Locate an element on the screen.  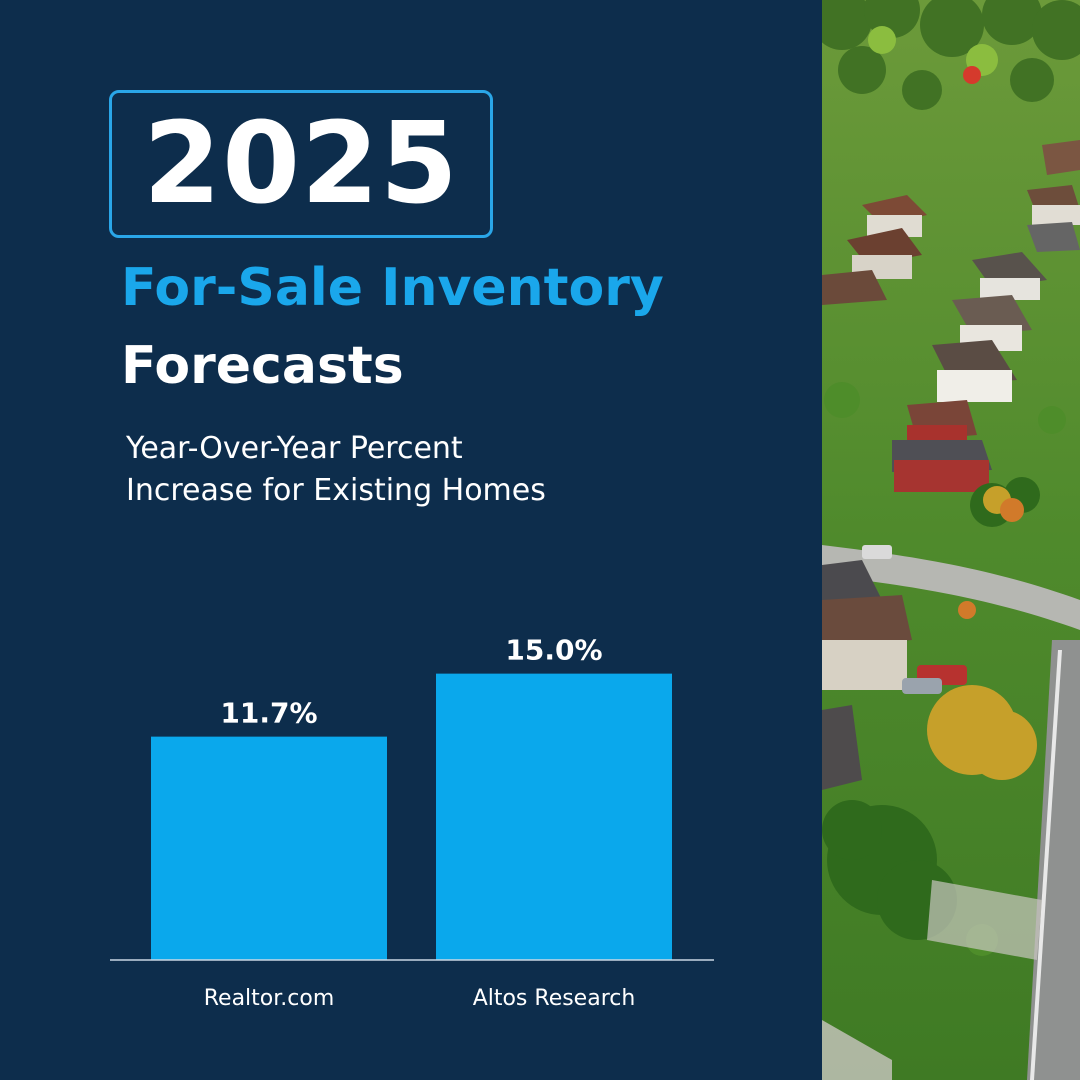
category-label-2: Altos Research is located at coordinates (554, 998).